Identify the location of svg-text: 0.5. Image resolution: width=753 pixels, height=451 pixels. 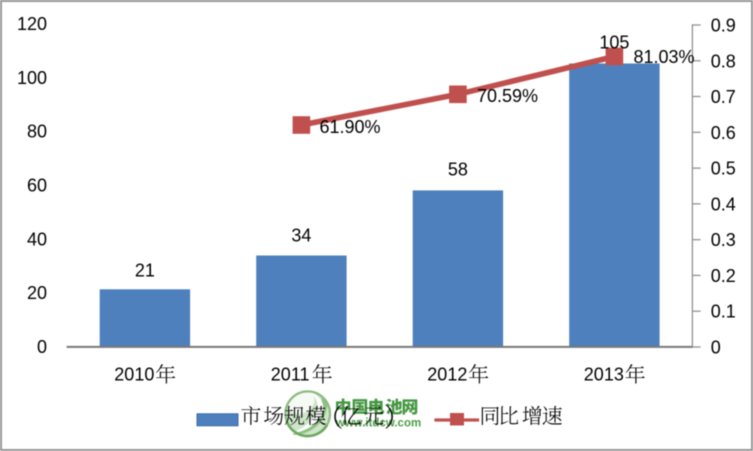
(723, 169).